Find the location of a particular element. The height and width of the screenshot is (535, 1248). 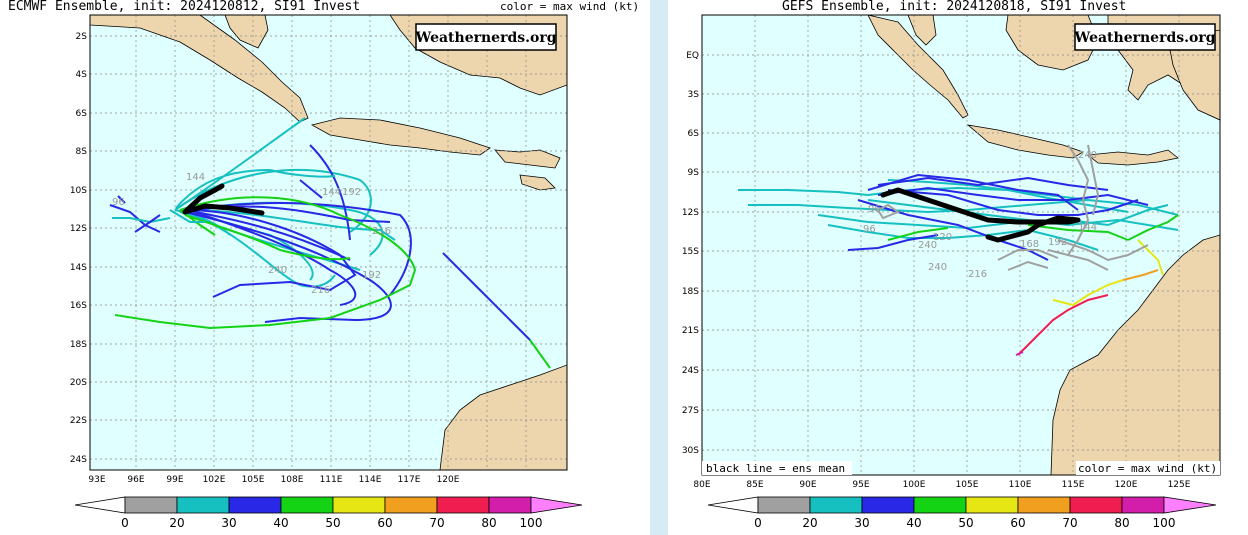

lat-label: 3S is located at coordinates (694, 95).